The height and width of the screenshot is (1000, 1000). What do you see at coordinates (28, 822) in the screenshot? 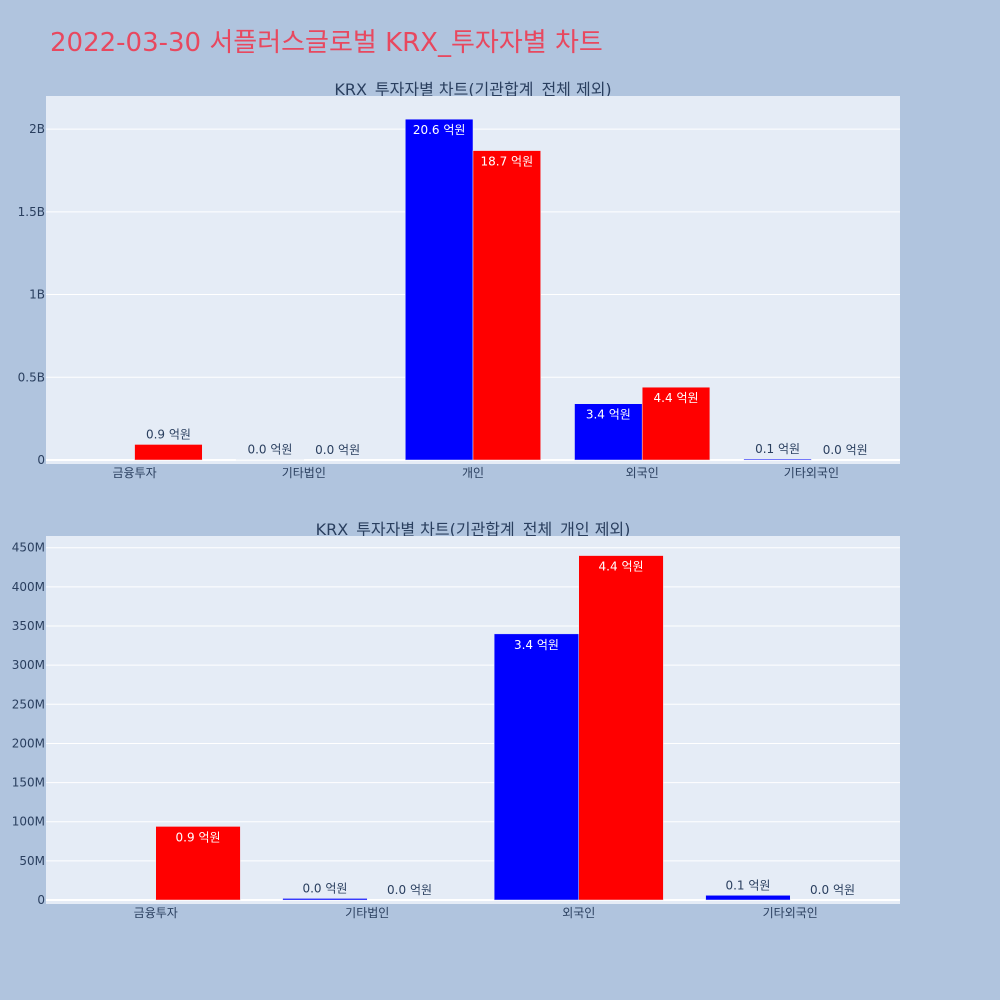
I see `y-tick-label: 100M` at bounding box center [28, 822].